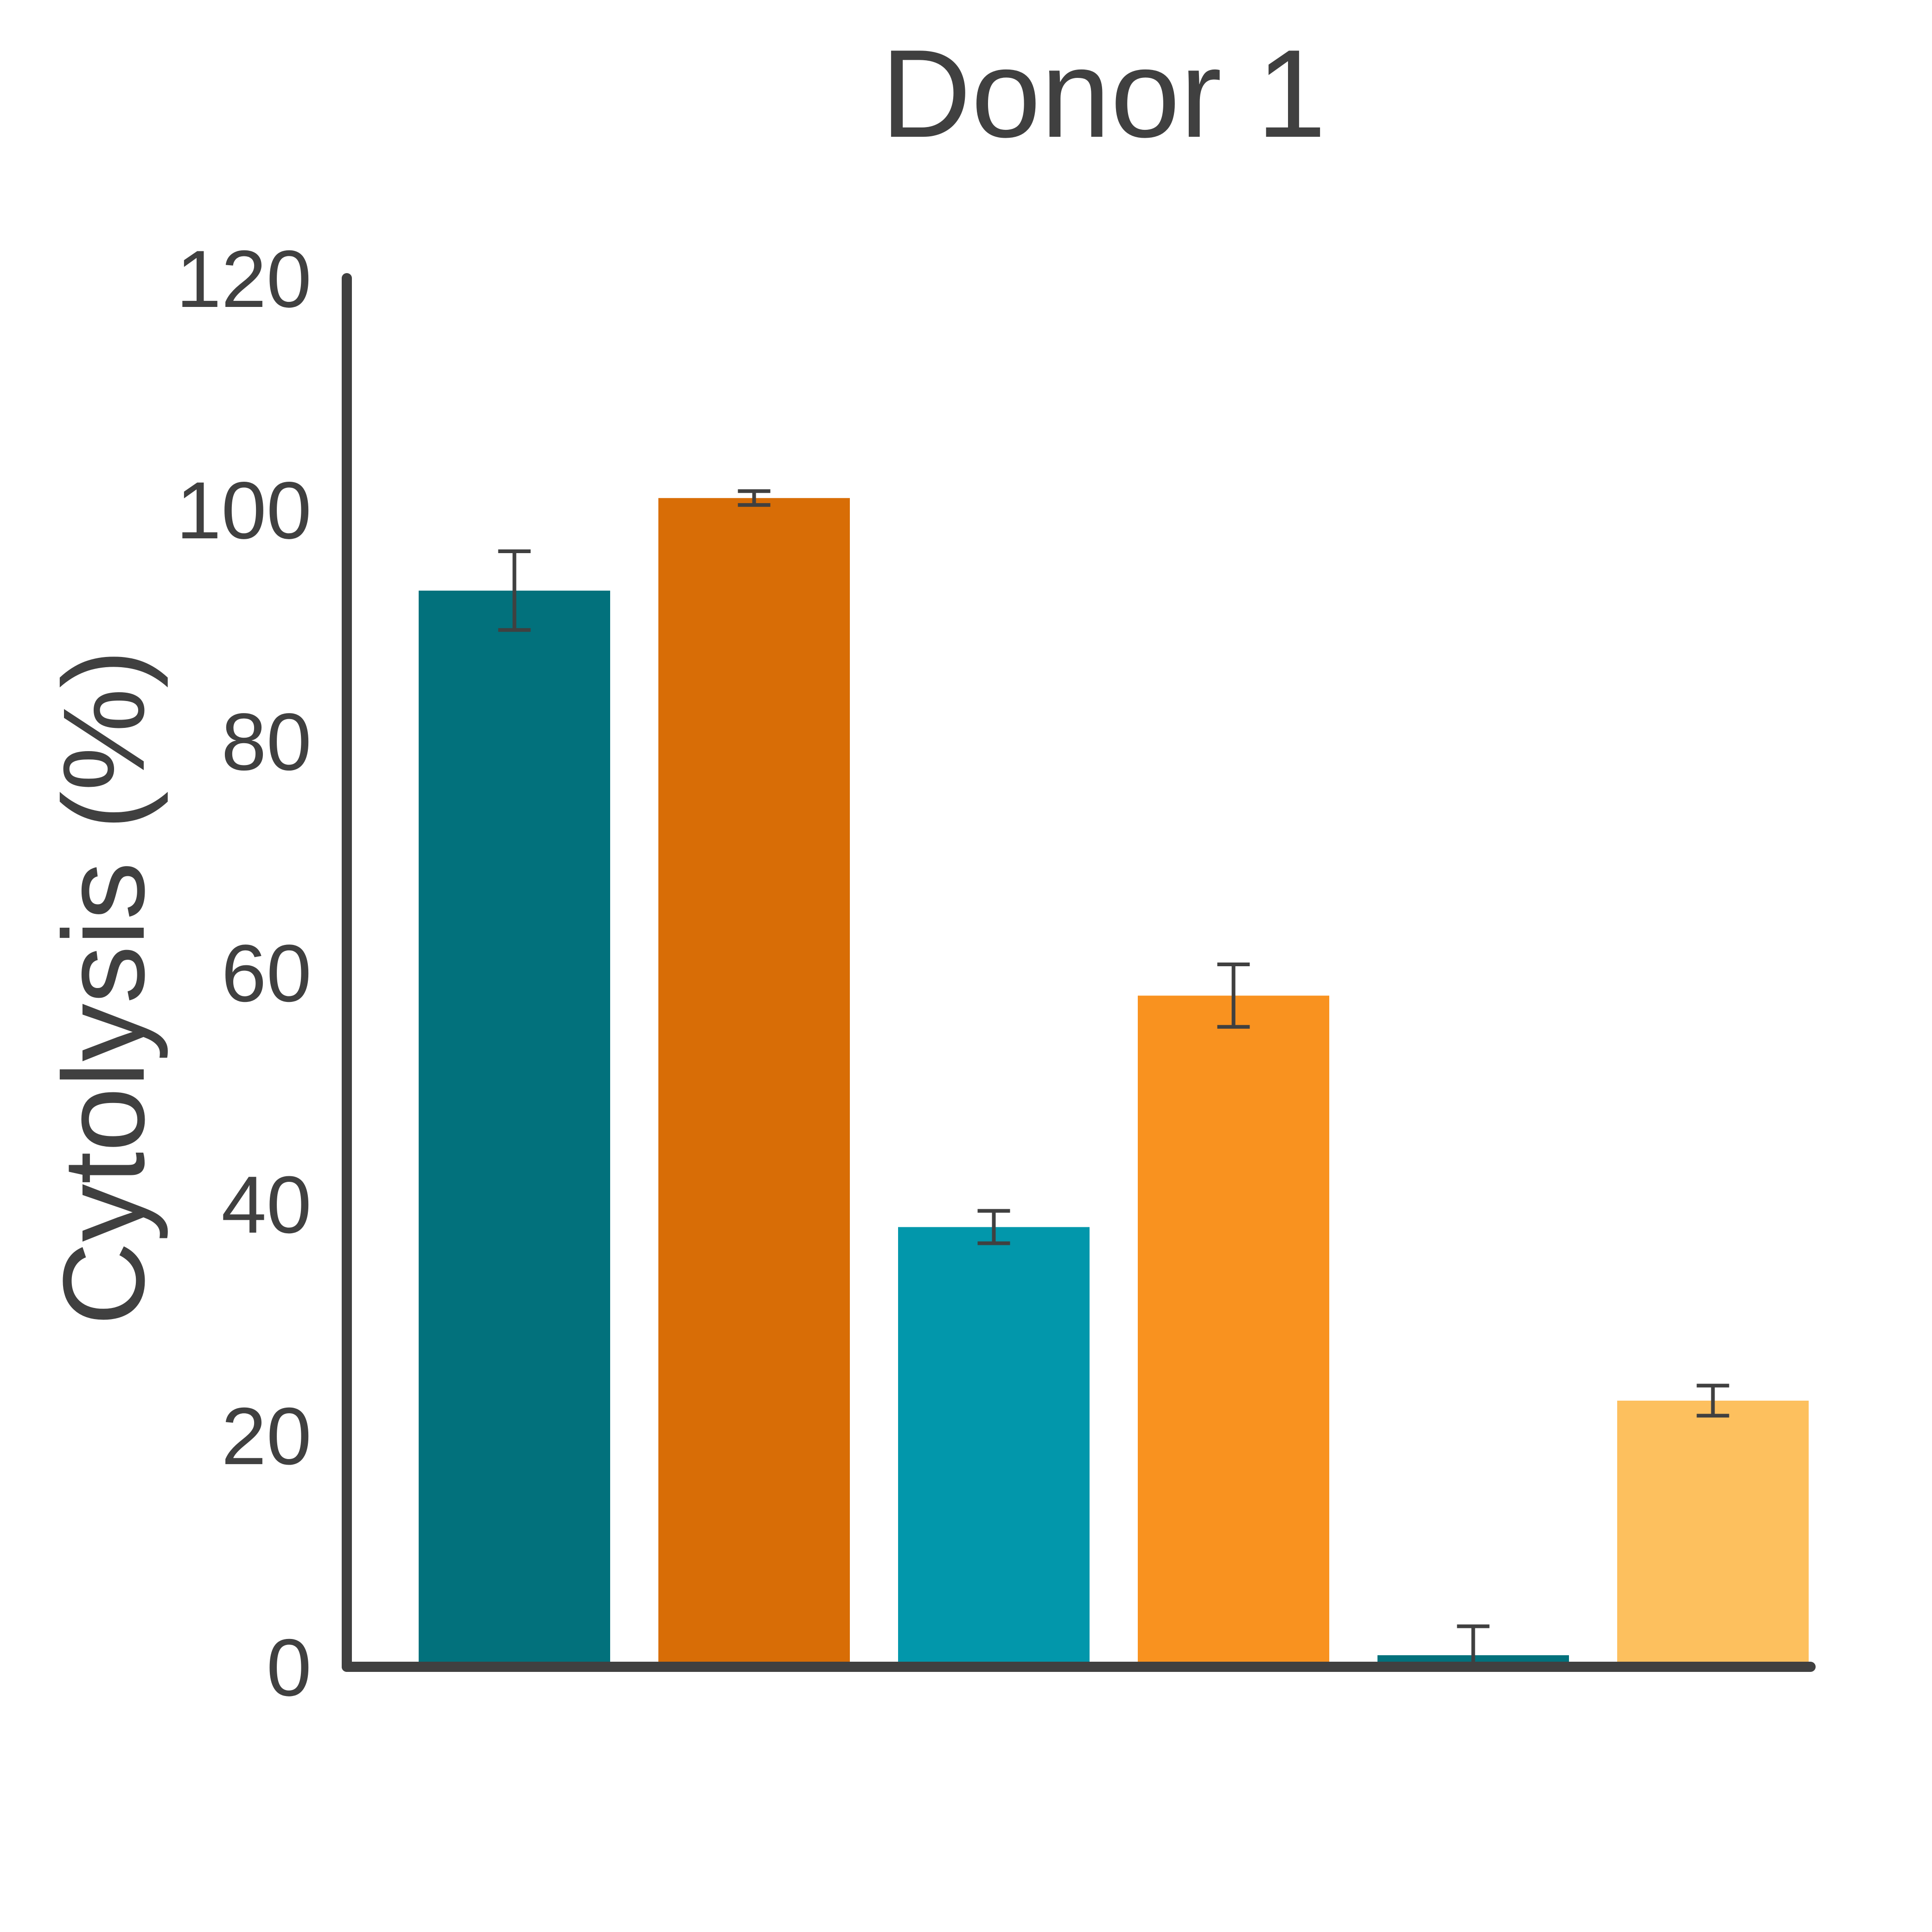 This screenshot has width=1932, height=1932. I want to click on y-tick-label-80: 80, so click(266, 742).